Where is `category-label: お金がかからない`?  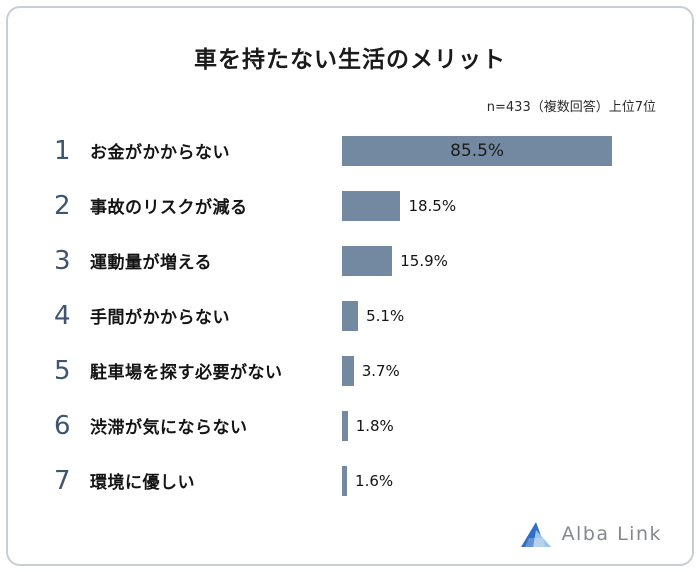 category-label: お金がかからない is located at coordinates (160, 153).